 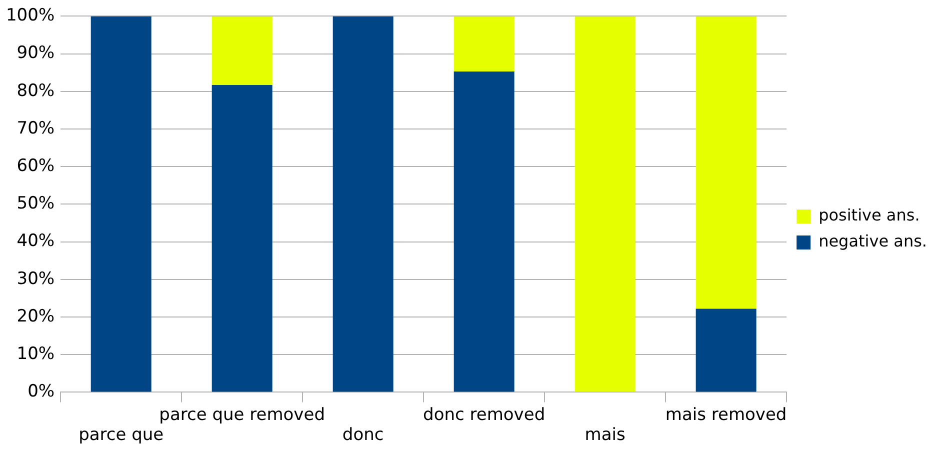 I want to click on x-tick-label: donc removed, so click(x=484, y=414).